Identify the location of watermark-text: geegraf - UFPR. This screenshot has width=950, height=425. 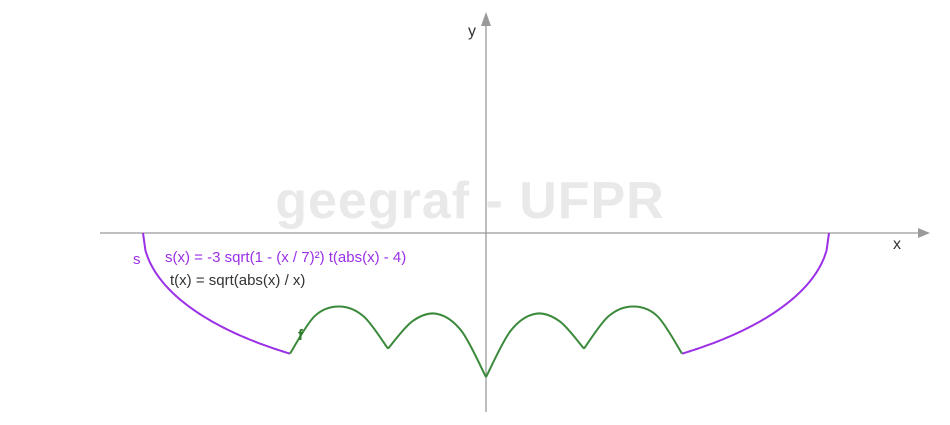
(470, 201).